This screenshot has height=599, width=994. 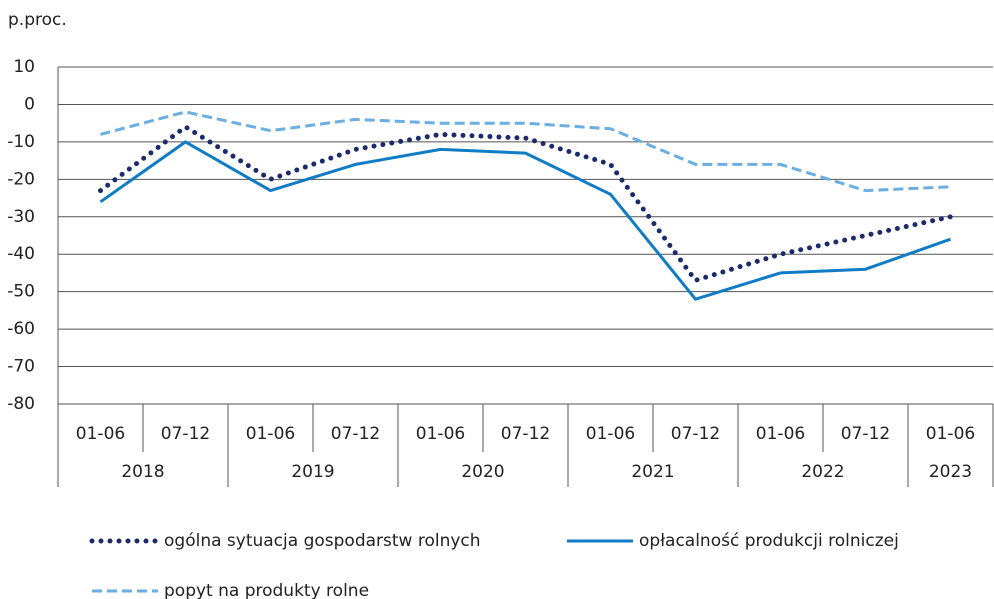 I want to click on legend-label: opłacalność produkcji rolniczej, so click(x=769, y=541).